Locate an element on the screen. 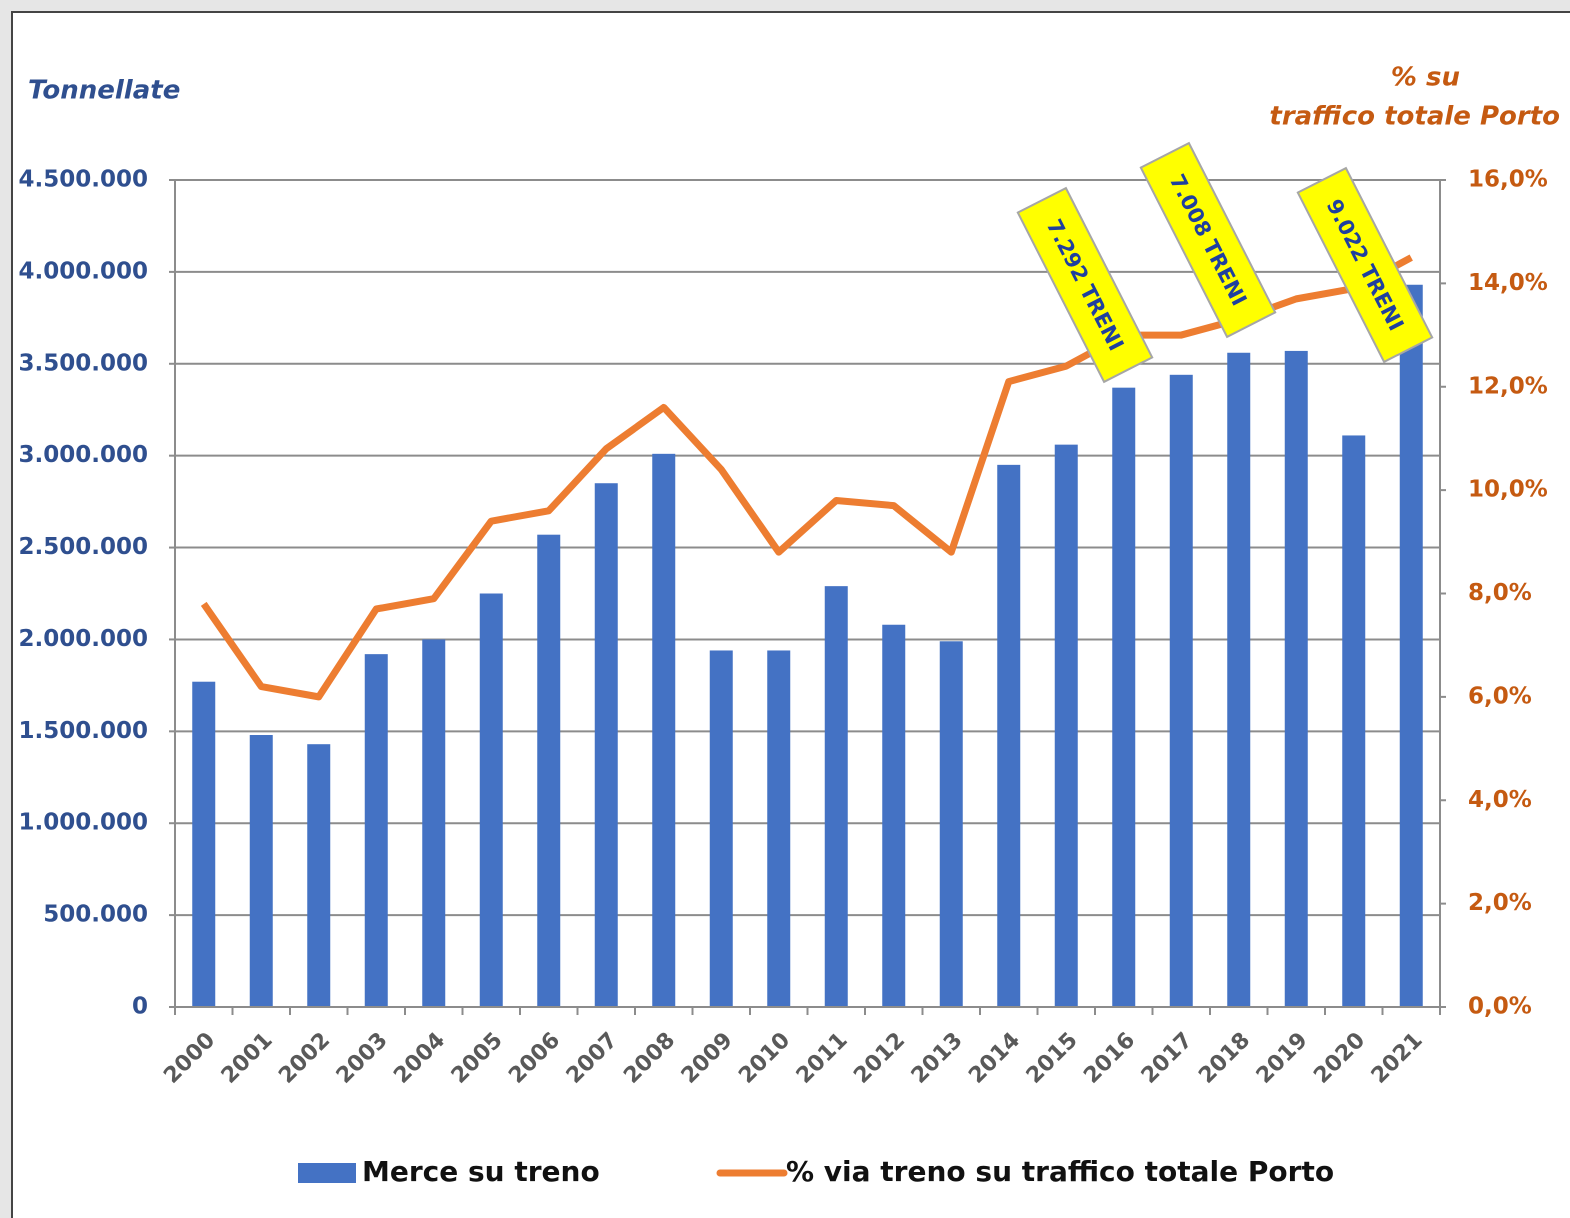 This screenshot has height=1218, width=1570. y-tick-label: 0 is located at coordinates (140, 1007).